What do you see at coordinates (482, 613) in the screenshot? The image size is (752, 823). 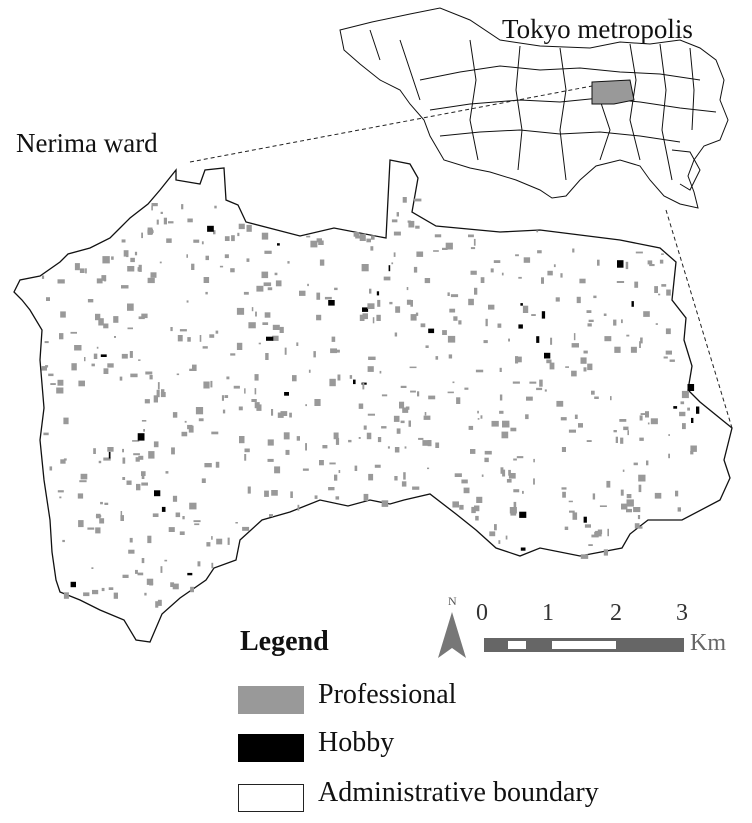 I see `scale-tick-0: 0` at bounding box center [482, 613].